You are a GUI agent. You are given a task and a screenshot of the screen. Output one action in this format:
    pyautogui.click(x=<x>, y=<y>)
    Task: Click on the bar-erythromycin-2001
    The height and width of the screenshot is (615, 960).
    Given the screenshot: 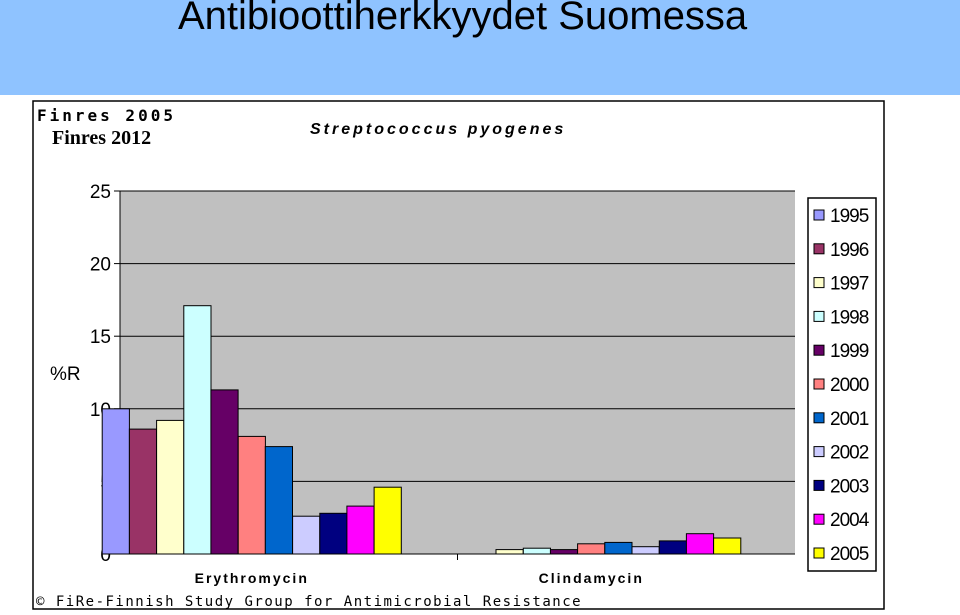 What is the action you would take?
    pyautogui.click(x=279, y=500)
    